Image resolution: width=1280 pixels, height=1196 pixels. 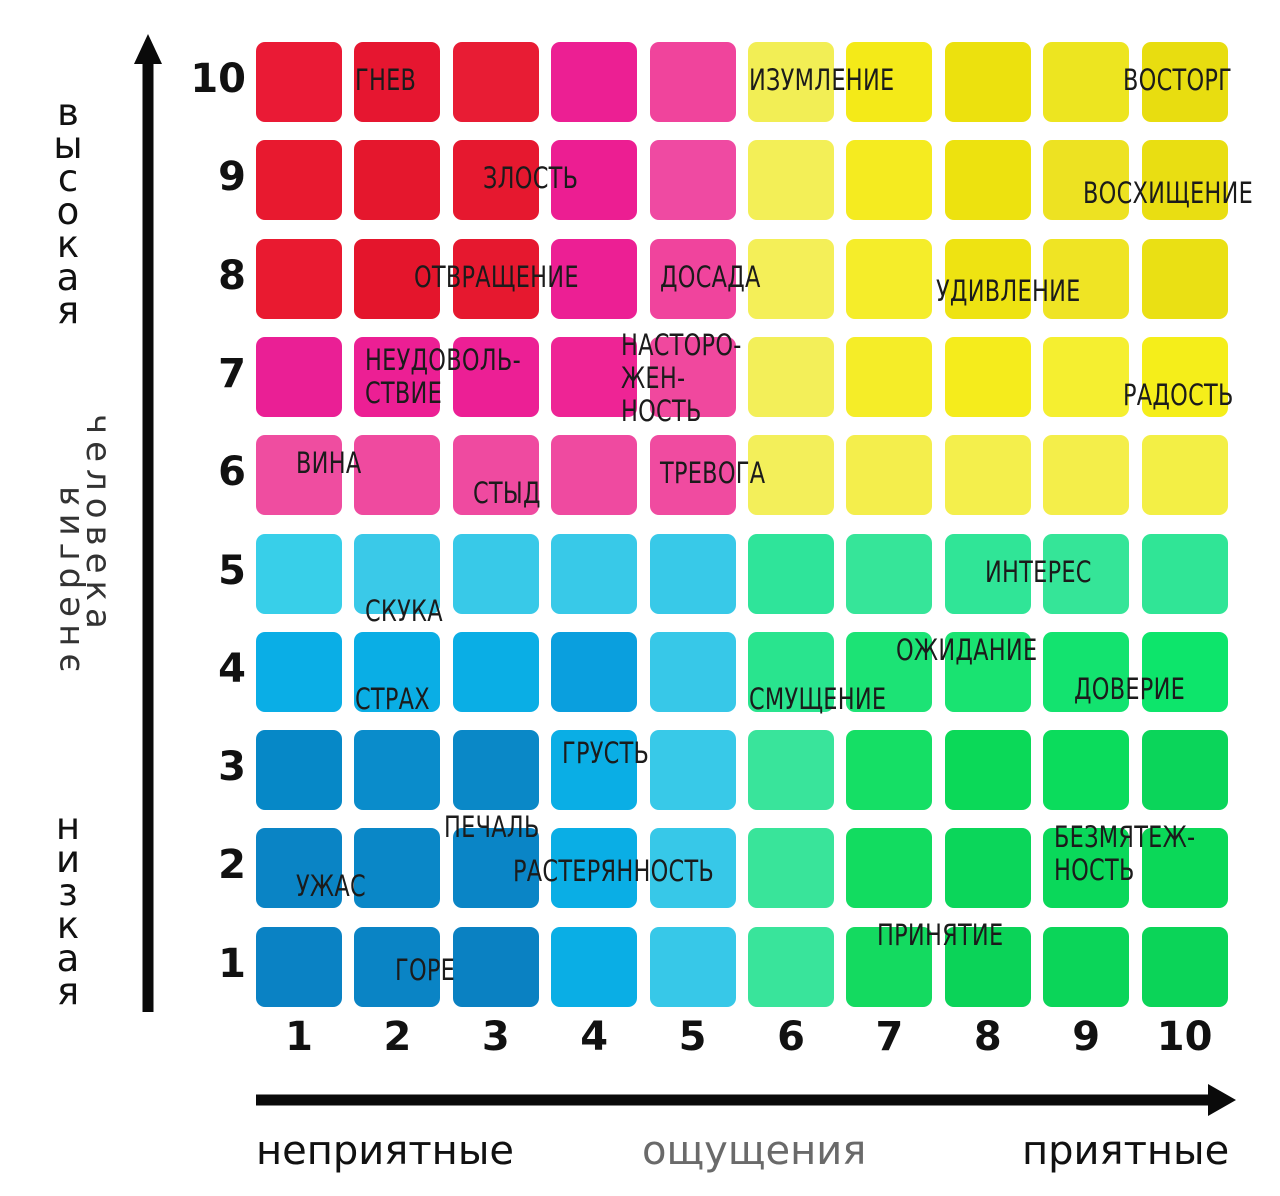 I want to click on emotion-label-line: УДИВЛЕНИЕ, so click(x=1008, y=291).